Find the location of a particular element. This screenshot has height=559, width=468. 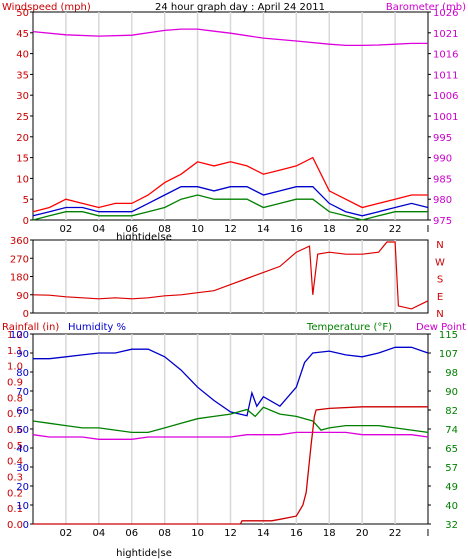

direction-tick-label: 90 is located at coordinates (22, 296).